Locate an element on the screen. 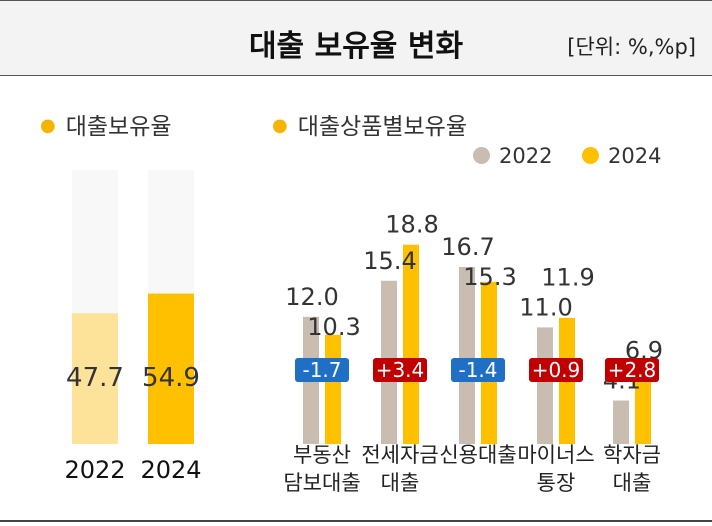 The image size is (712, 526). bottom-rule is located at coordinates (356, 521).